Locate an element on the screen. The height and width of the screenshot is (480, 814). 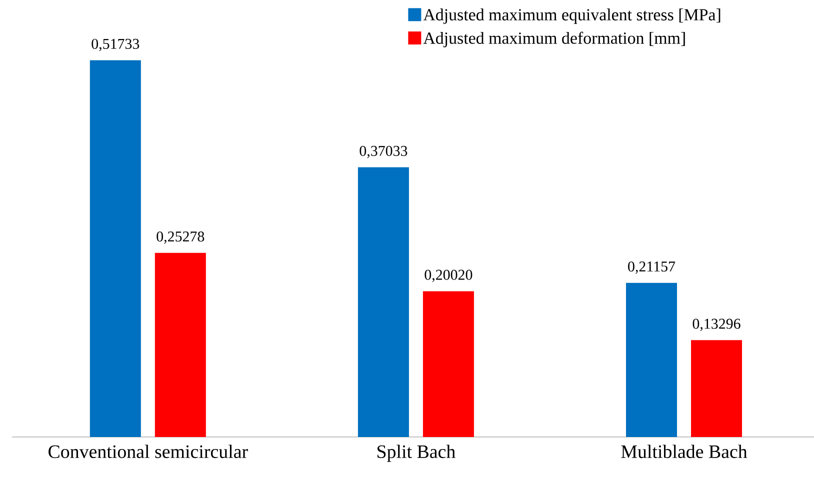
data-label: 0,25278 is located at coordinates (180, 237).